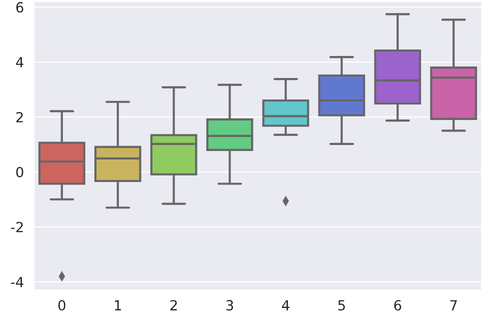 The width and height of the screenshot is (484, 317). Describe the element at coordinates (453, 305) in the screenshot. I see `x-tick-label: 7` at that location.